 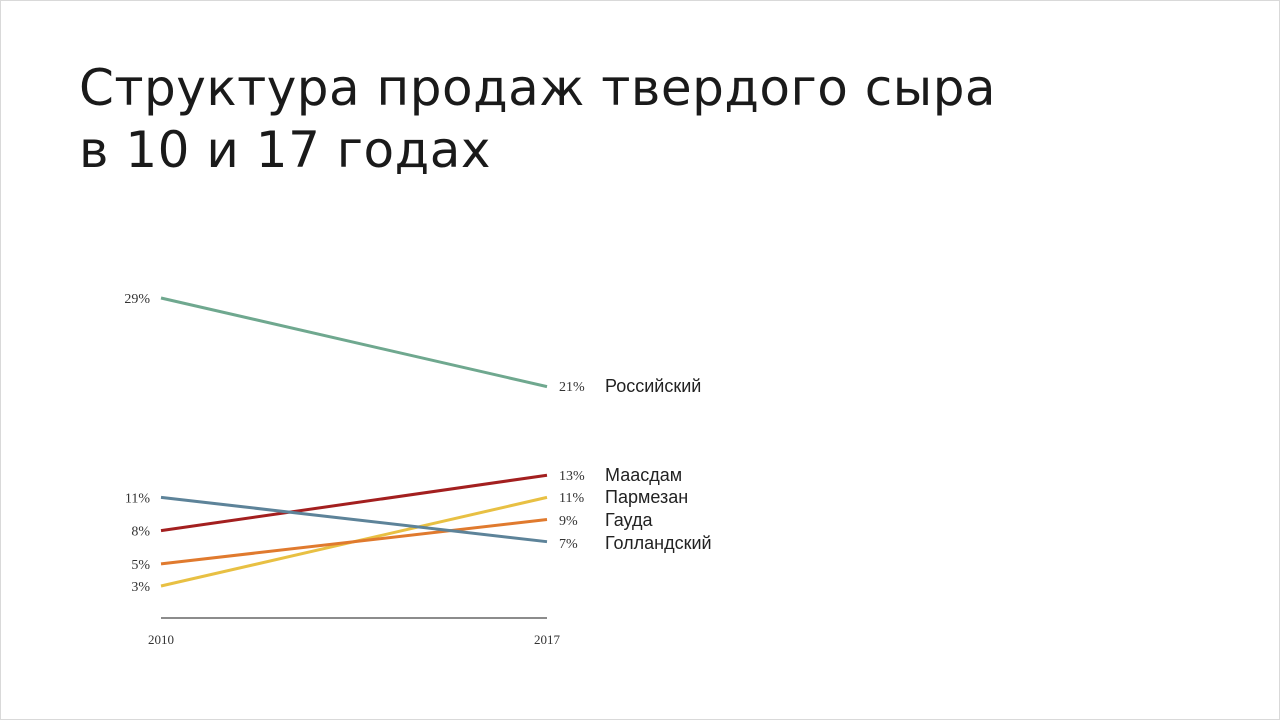 What do you see at coordinates (629, 520) in the screenshot?
I see `series-3-name: Гауда` at bounding box center [629, 520].